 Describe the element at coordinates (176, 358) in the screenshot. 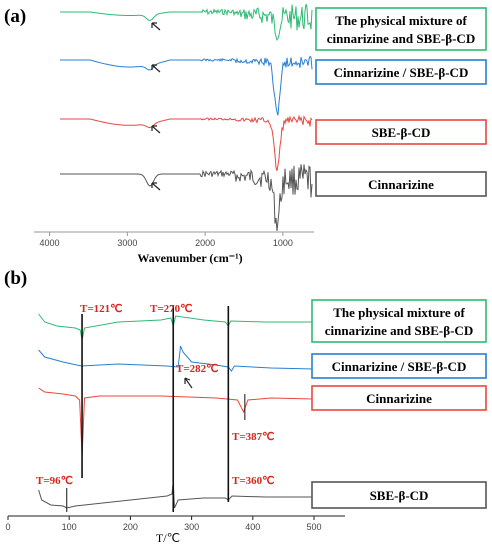

I see `dsc-series-inclusion-complex` at that location.